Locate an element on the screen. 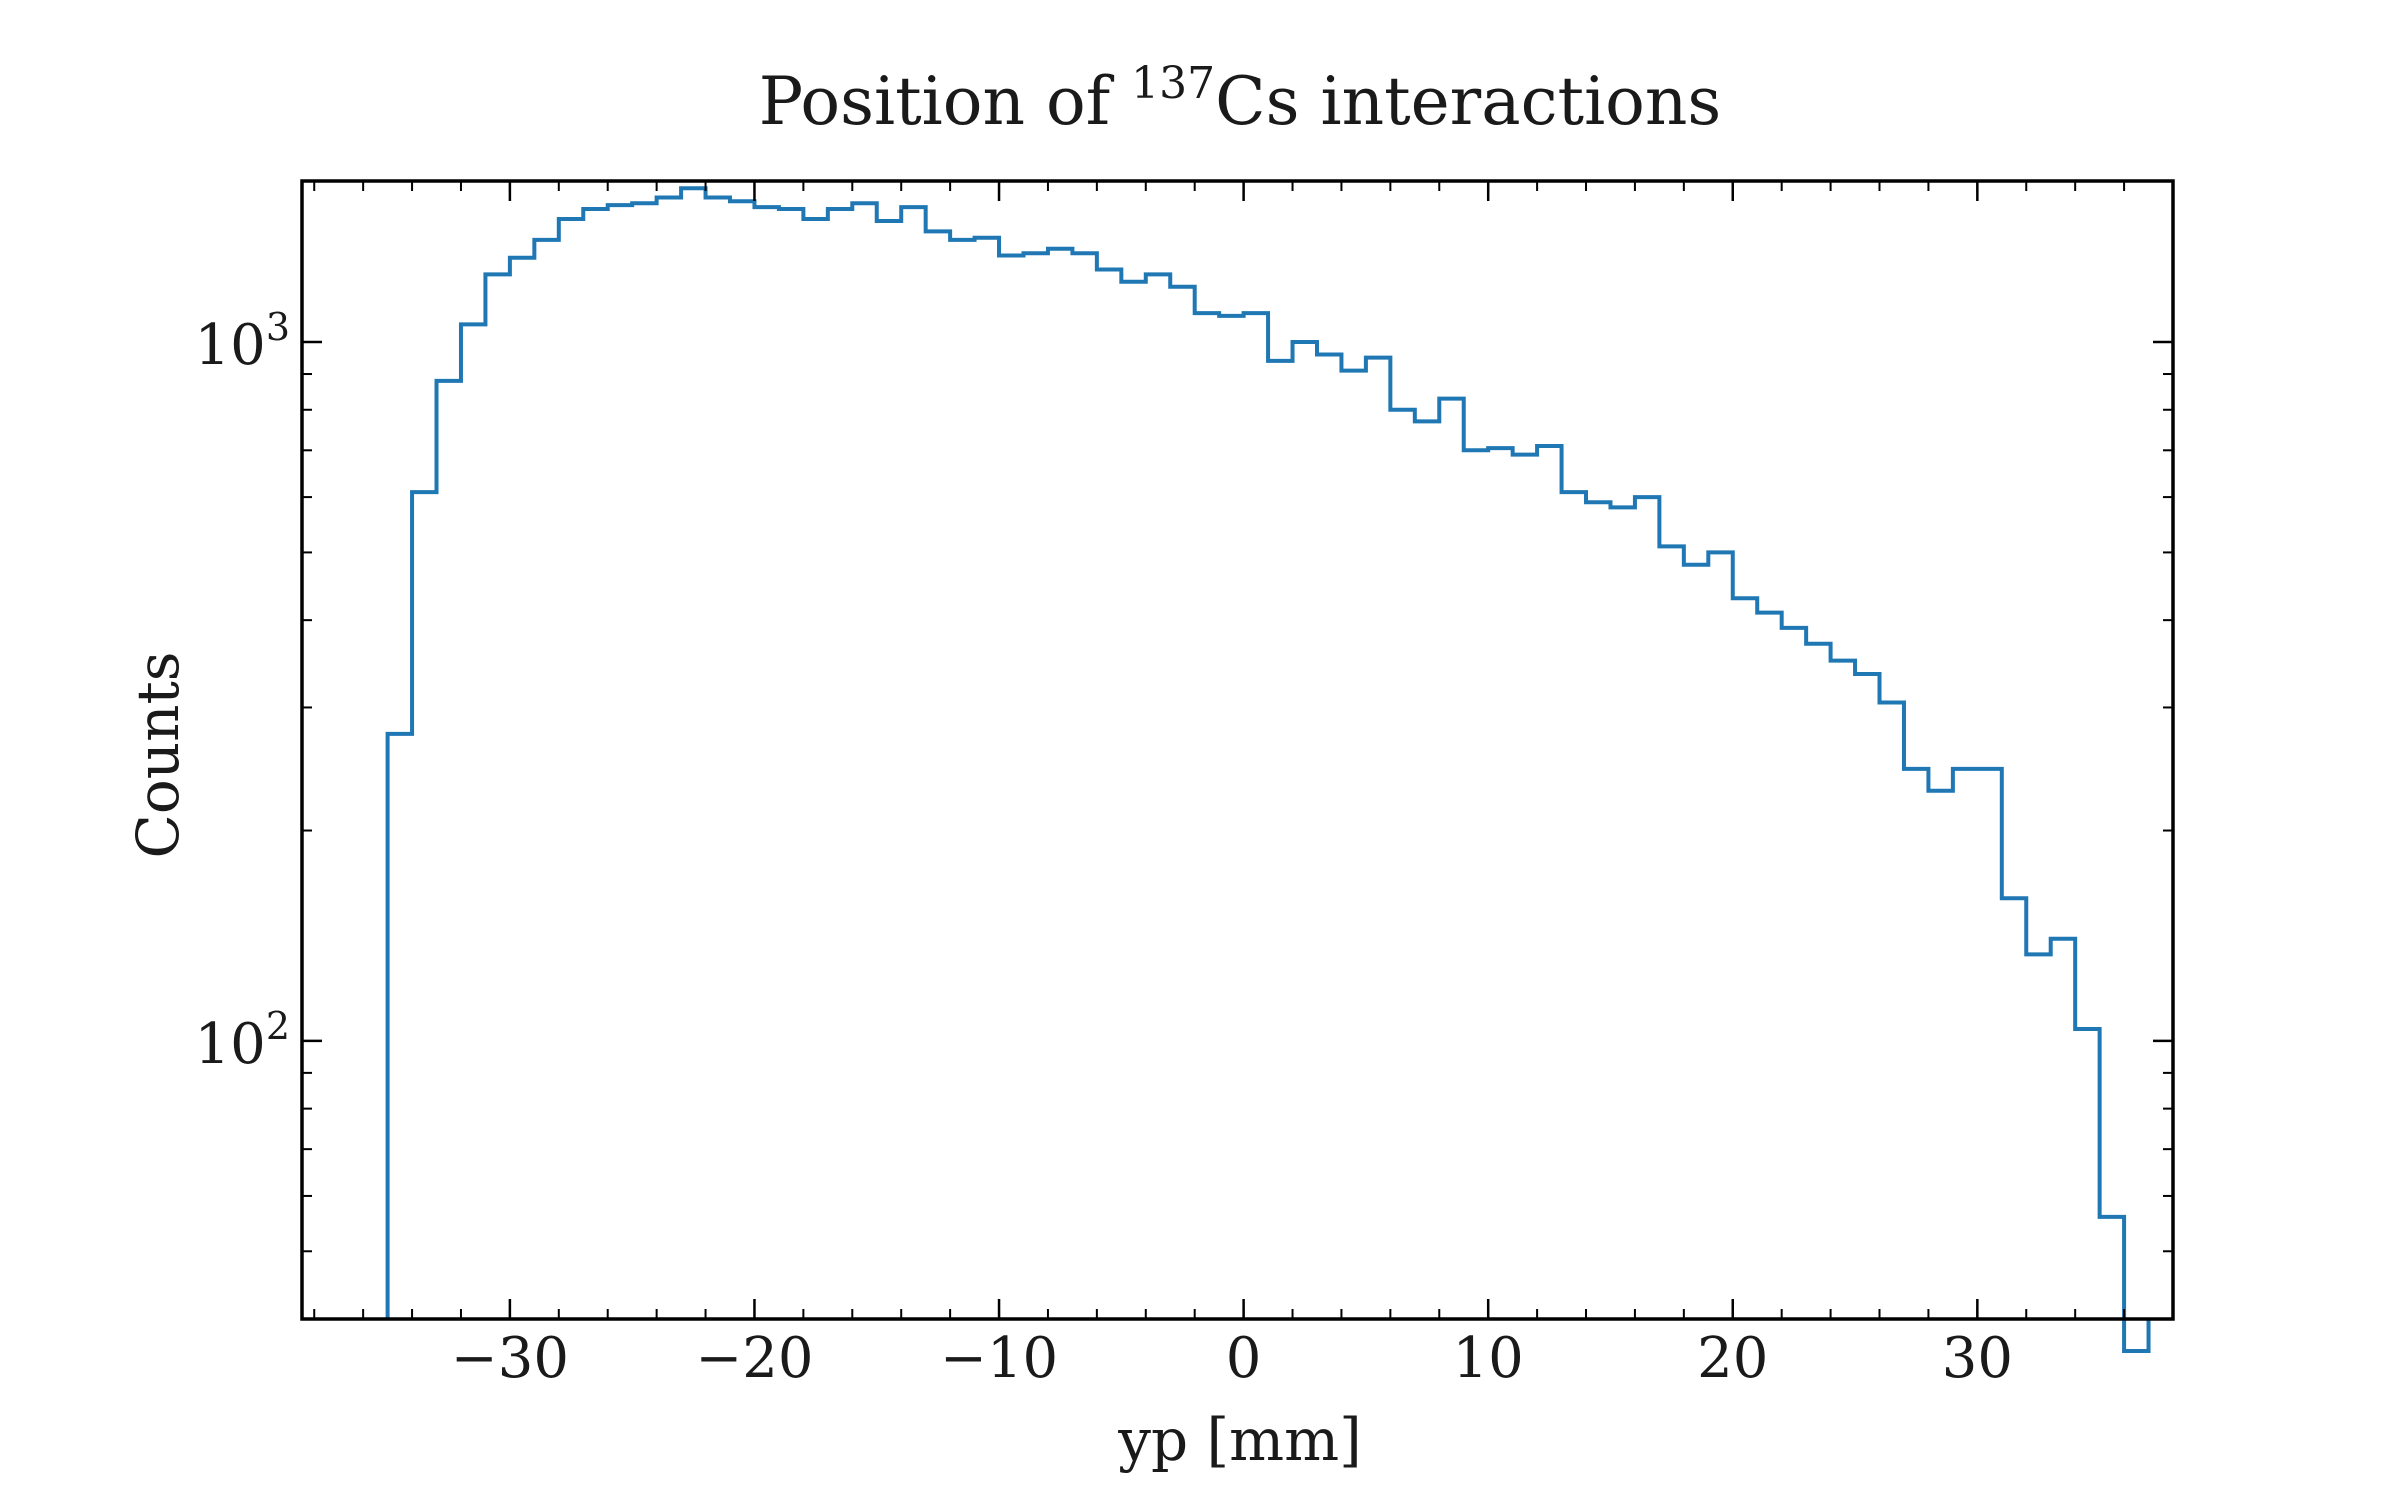 Image resolution: width=2400 pixels, height=1500 pixels. title: Position of 137Cs interactions is located at coordinates (1240, 99).